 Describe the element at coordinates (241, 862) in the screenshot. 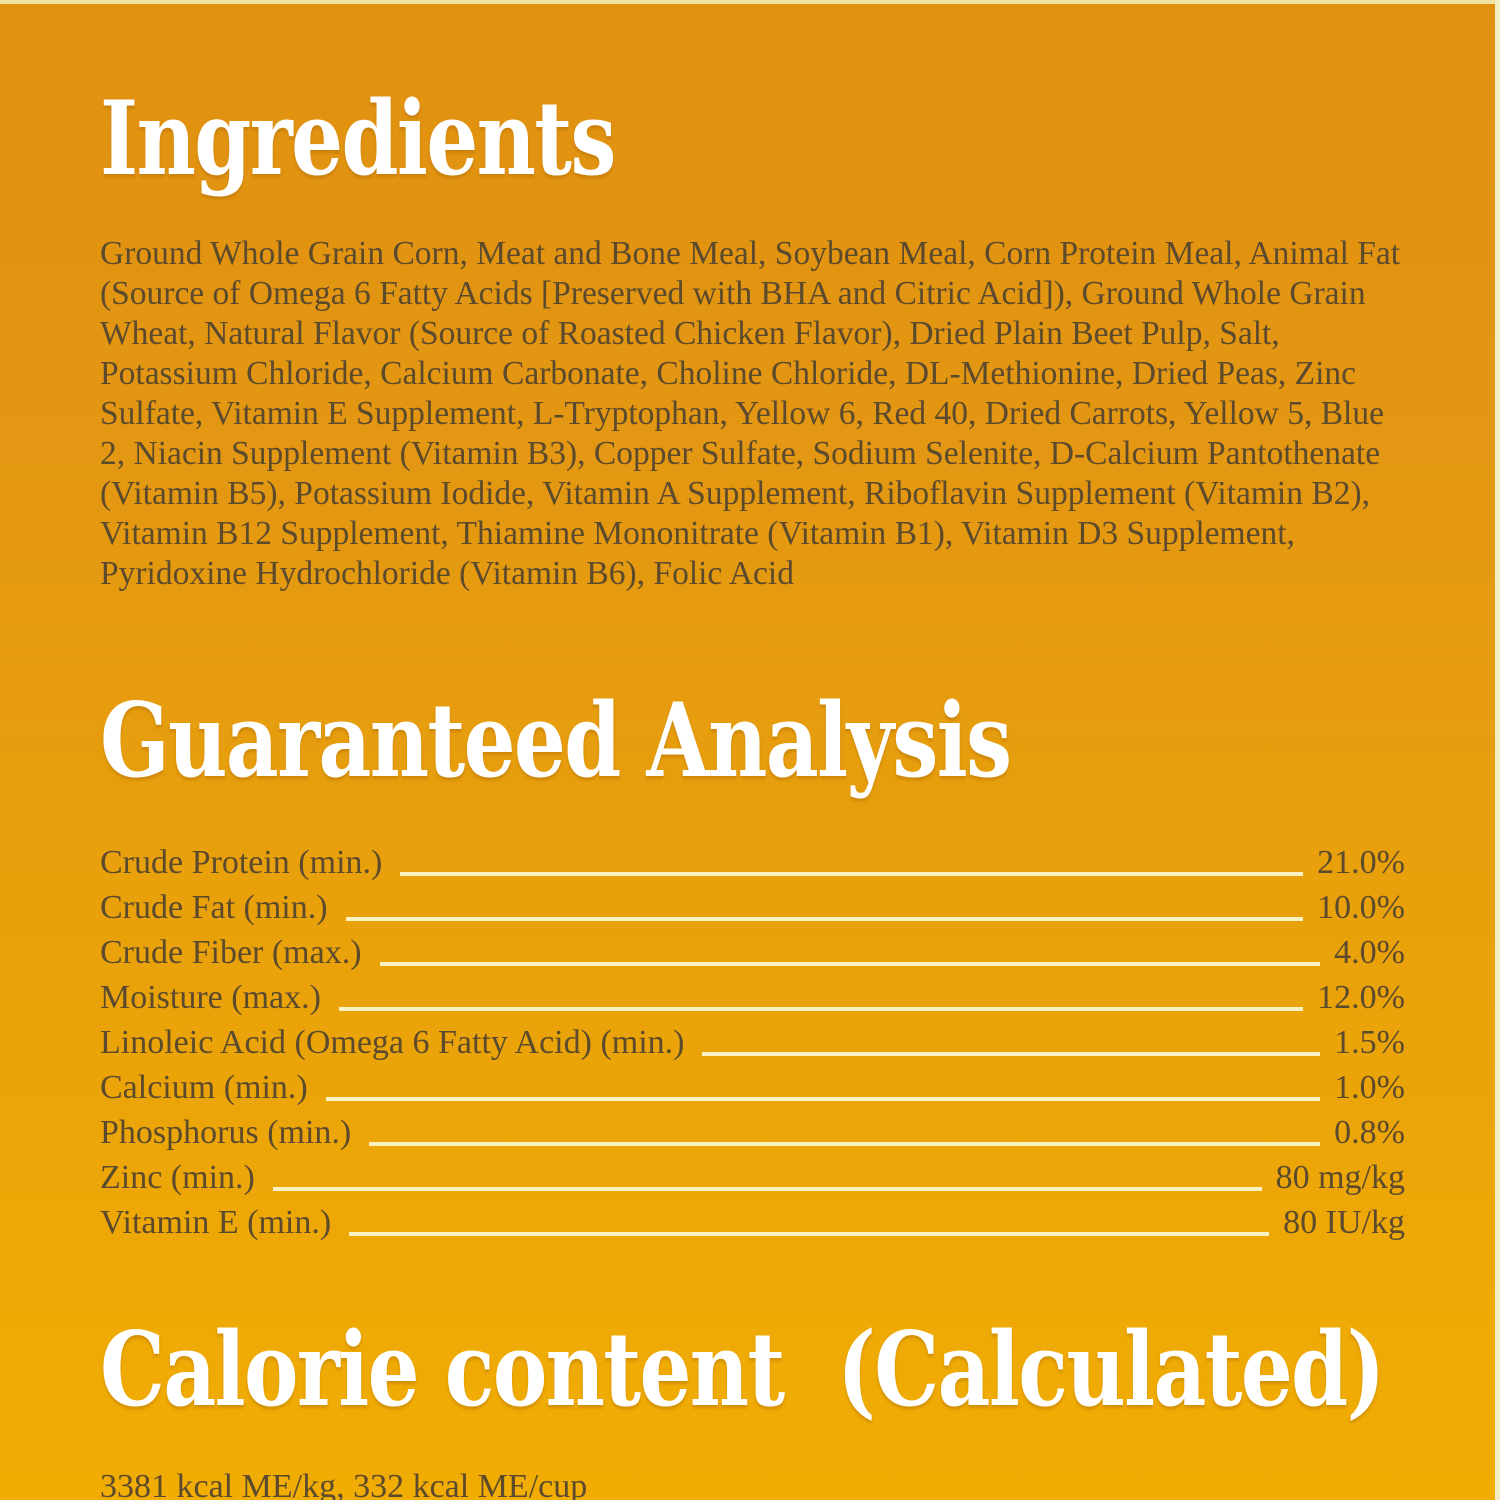

I see `analysis-row-label: Crude Protein (min.)` at that location.